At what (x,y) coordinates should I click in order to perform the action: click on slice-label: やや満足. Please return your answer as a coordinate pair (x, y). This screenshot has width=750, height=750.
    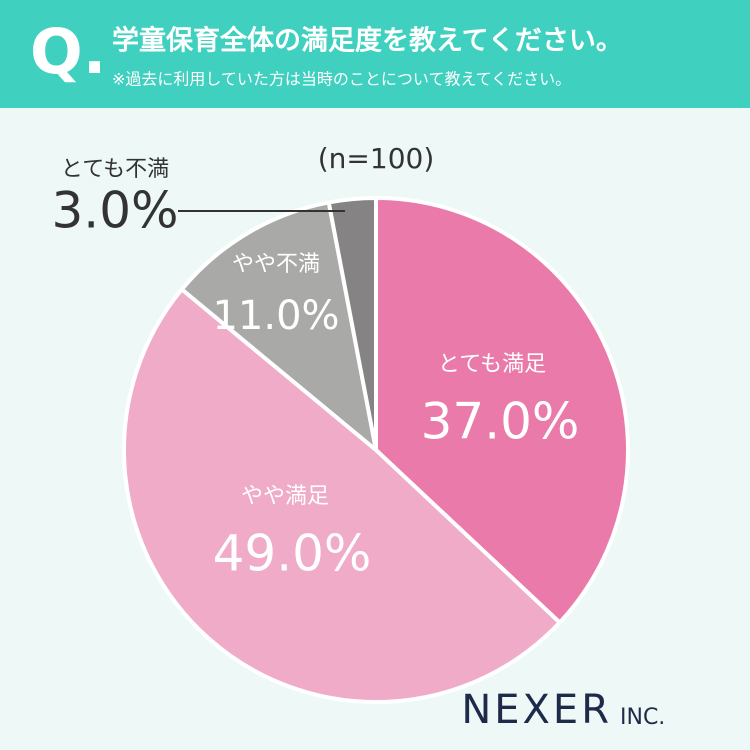
    Looking at the image, I should click on (285, 496).